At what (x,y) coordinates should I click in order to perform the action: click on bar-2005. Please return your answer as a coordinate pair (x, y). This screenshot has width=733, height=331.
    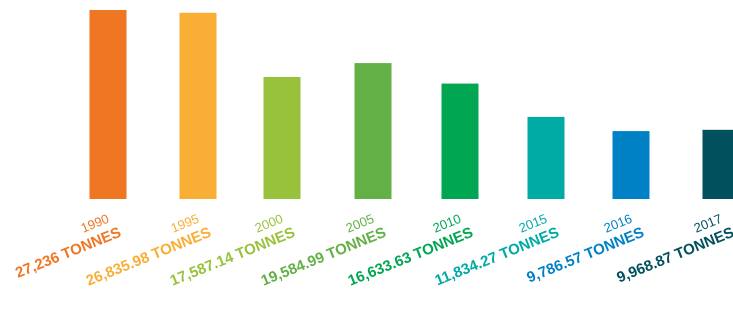
    Looking at the image, I should click on (373, 131).